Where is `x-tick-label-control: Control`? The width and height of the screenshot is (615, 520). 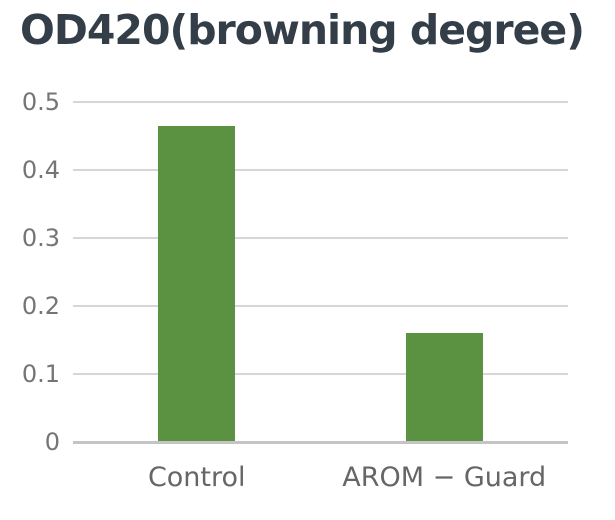
x-tick-label-control: Control is located at coordinates (196, 477).